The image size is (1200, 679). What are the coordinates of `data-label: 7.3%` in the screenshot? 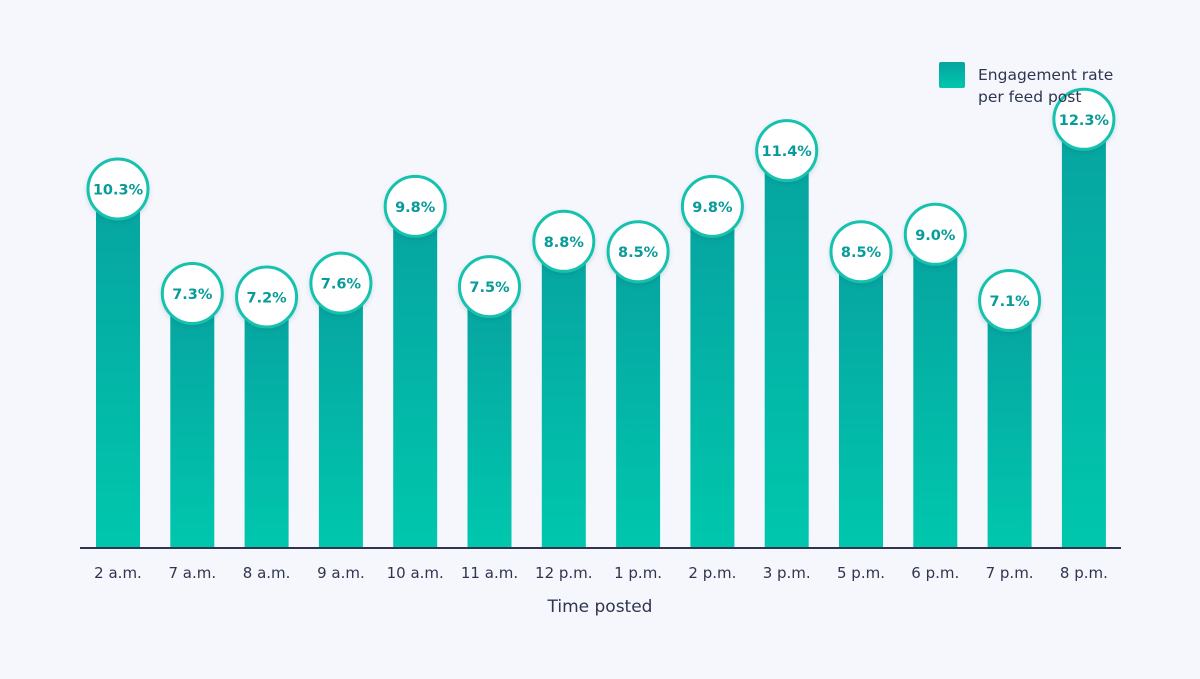 It's located at (192, 295).